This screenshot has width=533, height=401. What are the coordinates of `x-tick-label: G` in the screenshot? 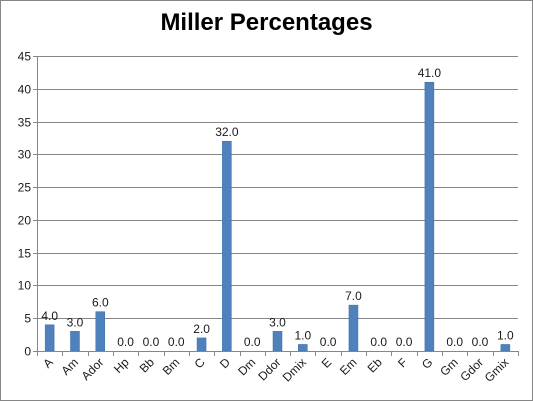 It's located at (427, 363).